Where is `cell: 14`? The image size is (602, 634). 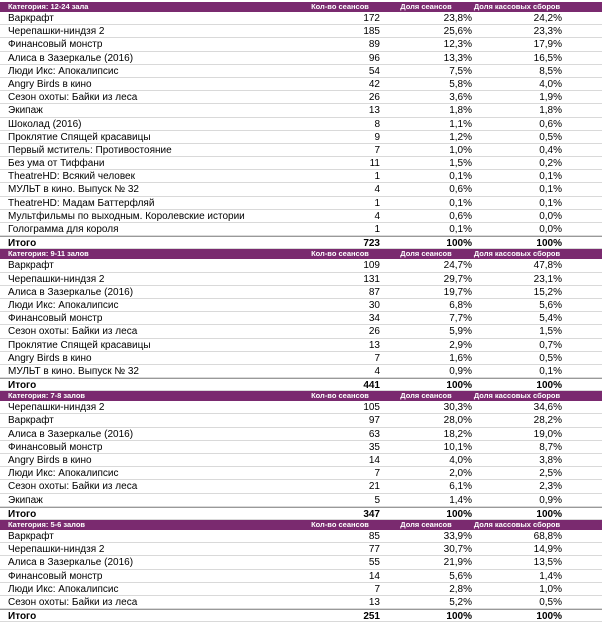
cell: 14 is located at coordinates (374, 576).